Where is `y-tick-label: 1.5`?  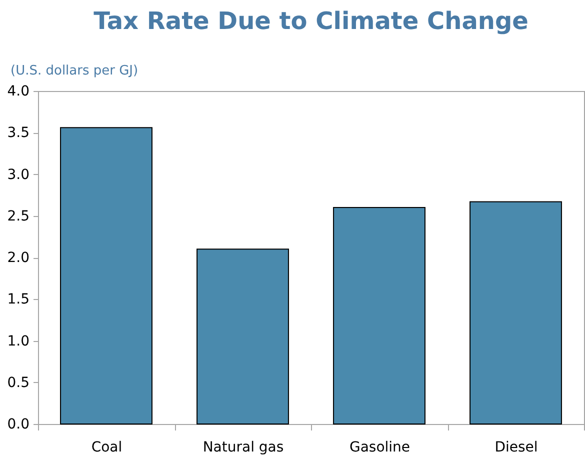 y-tick-label: 1.5 is located at coordinates (18, 300).